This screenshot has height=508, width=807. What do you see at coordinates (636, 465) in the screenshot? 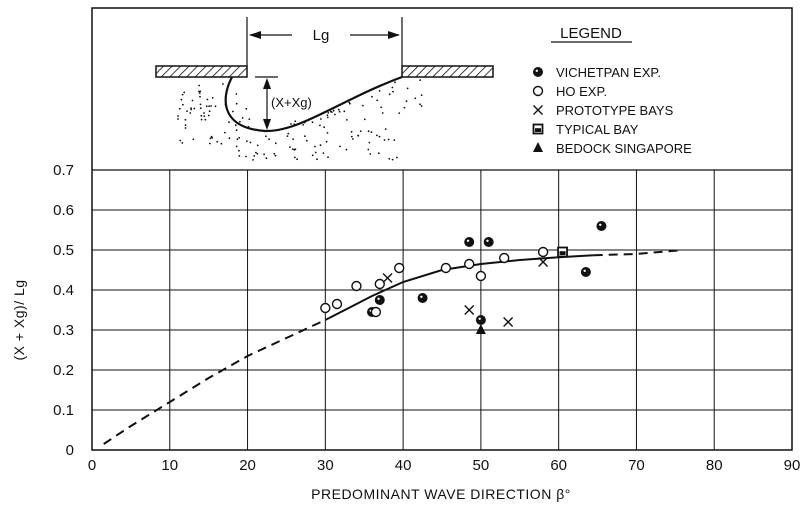
I see `x-tick-label: 70` at bounding box center [636, 465].